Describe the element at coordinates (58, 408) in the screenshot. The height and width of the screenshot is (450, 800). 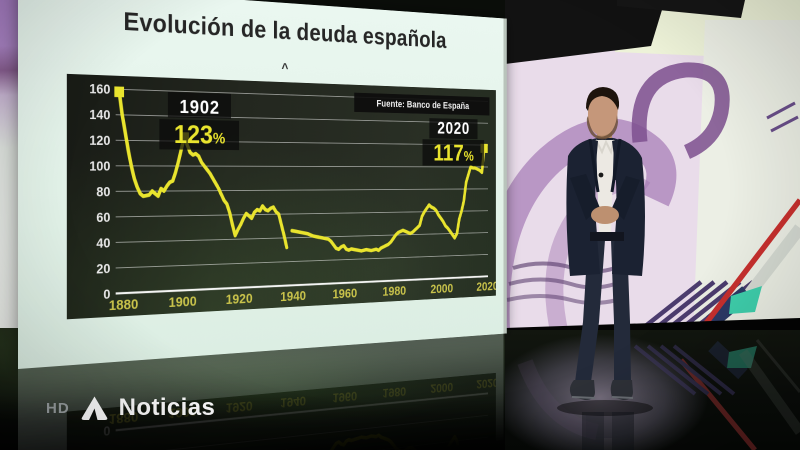
I see `hd-badge: HD` at that location.